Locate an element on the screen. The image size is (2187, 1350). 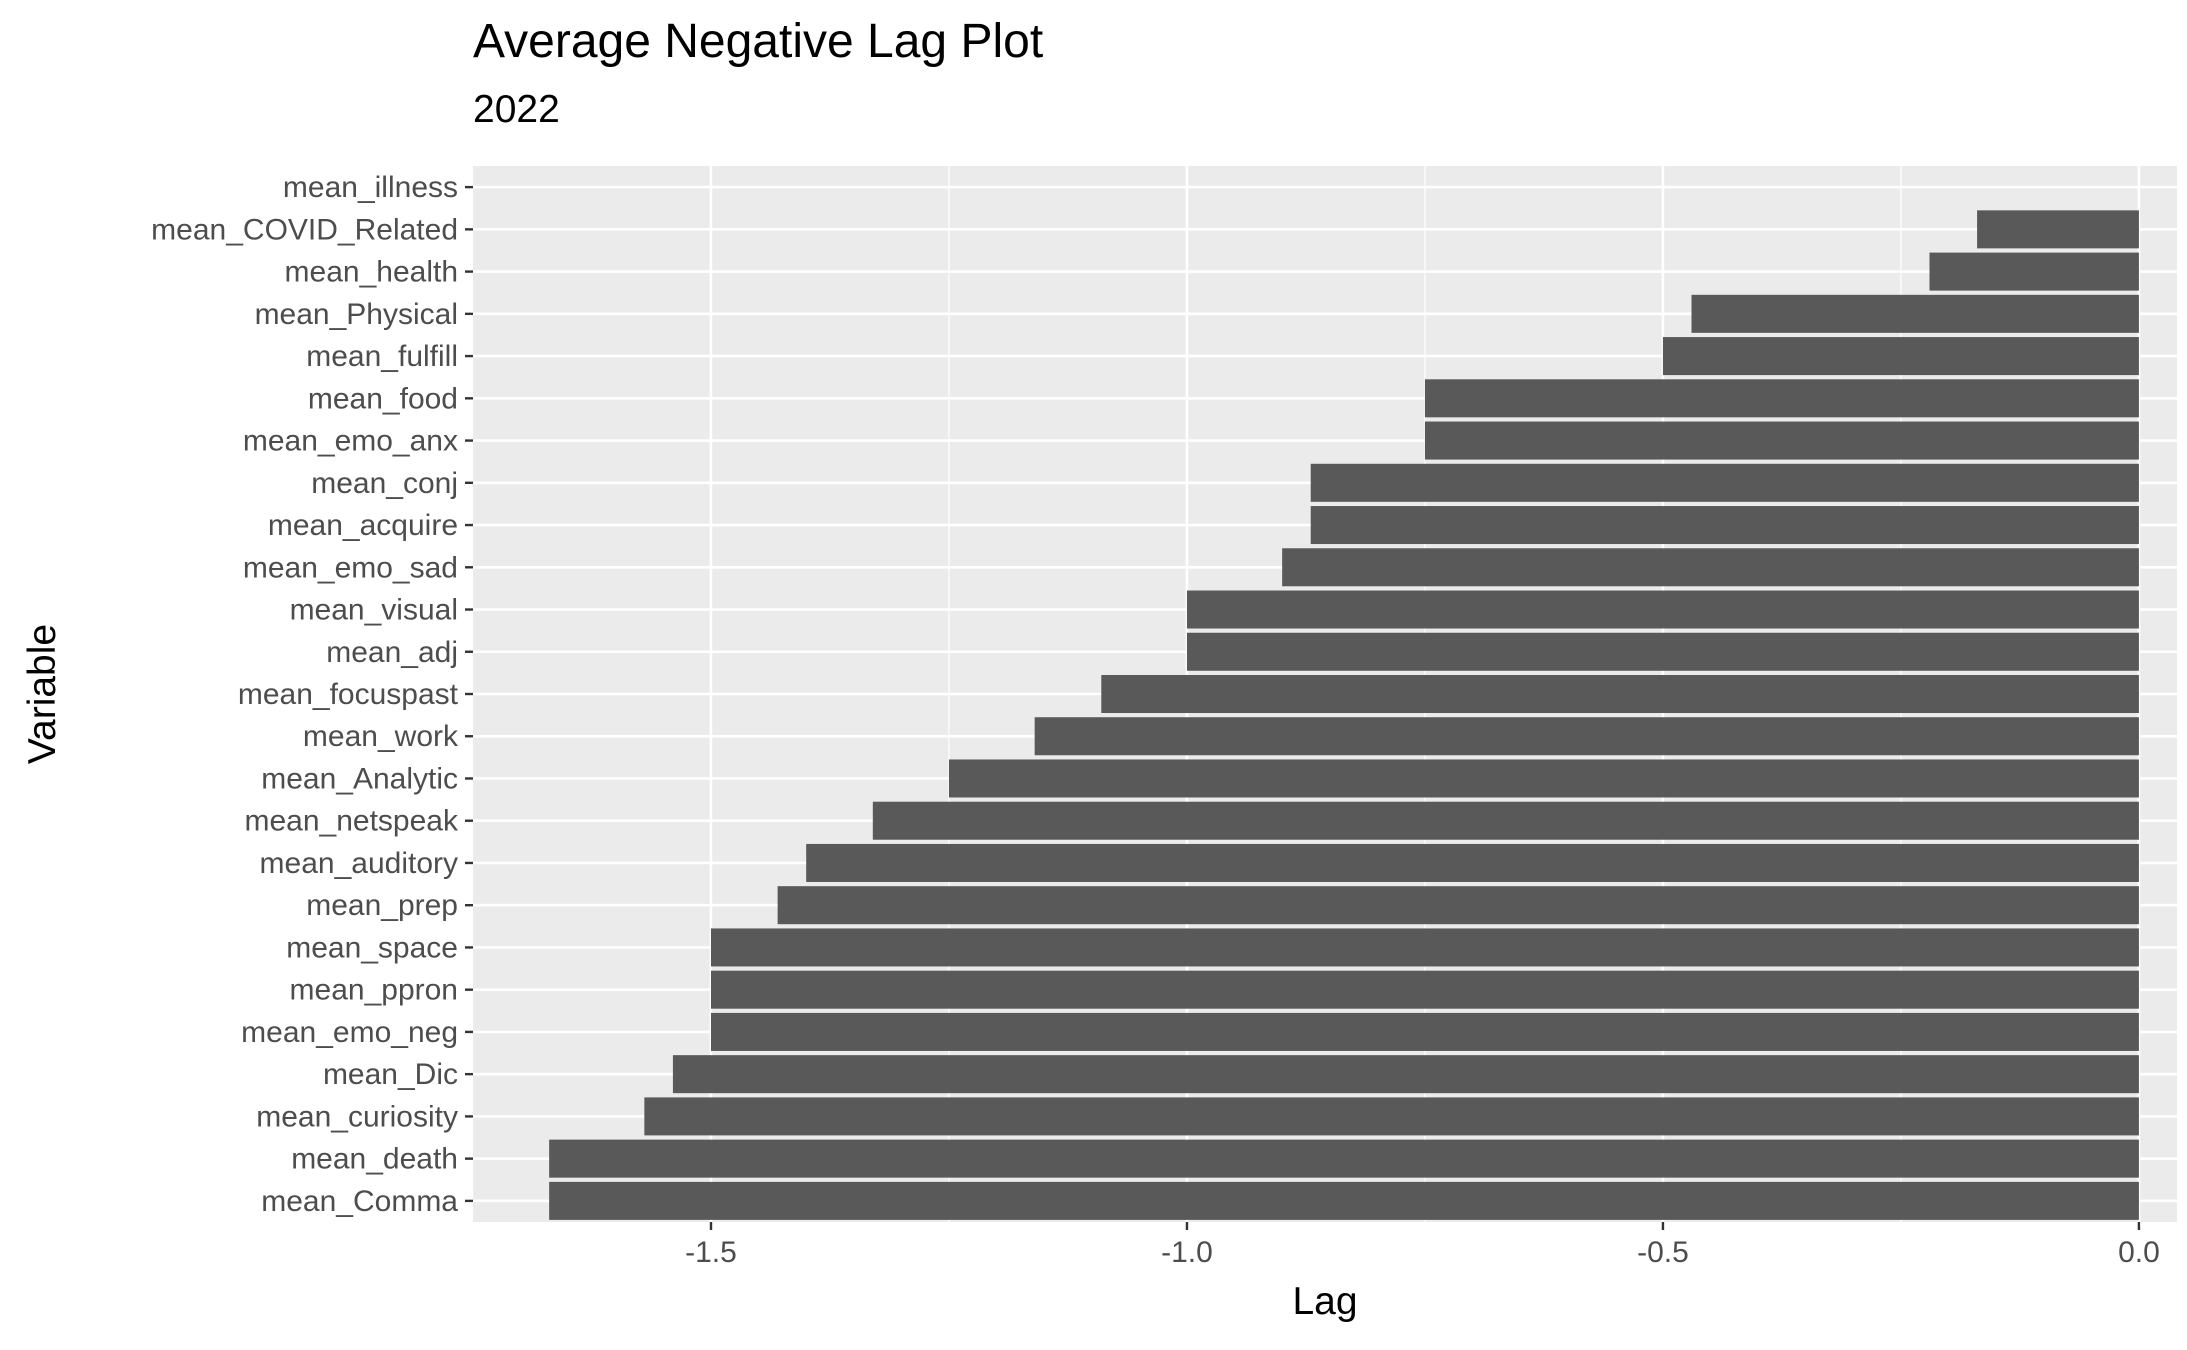
y-tick-label: mean_health is located at coordinates (371, 272).